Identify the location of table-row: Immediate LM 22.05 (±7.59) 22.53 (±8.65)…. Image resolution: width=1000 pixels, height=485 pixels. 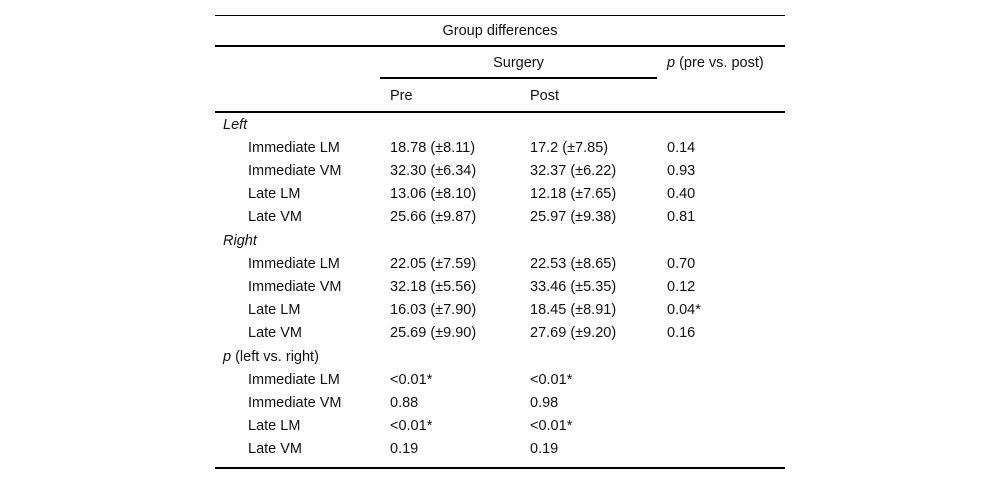
(500, 264).